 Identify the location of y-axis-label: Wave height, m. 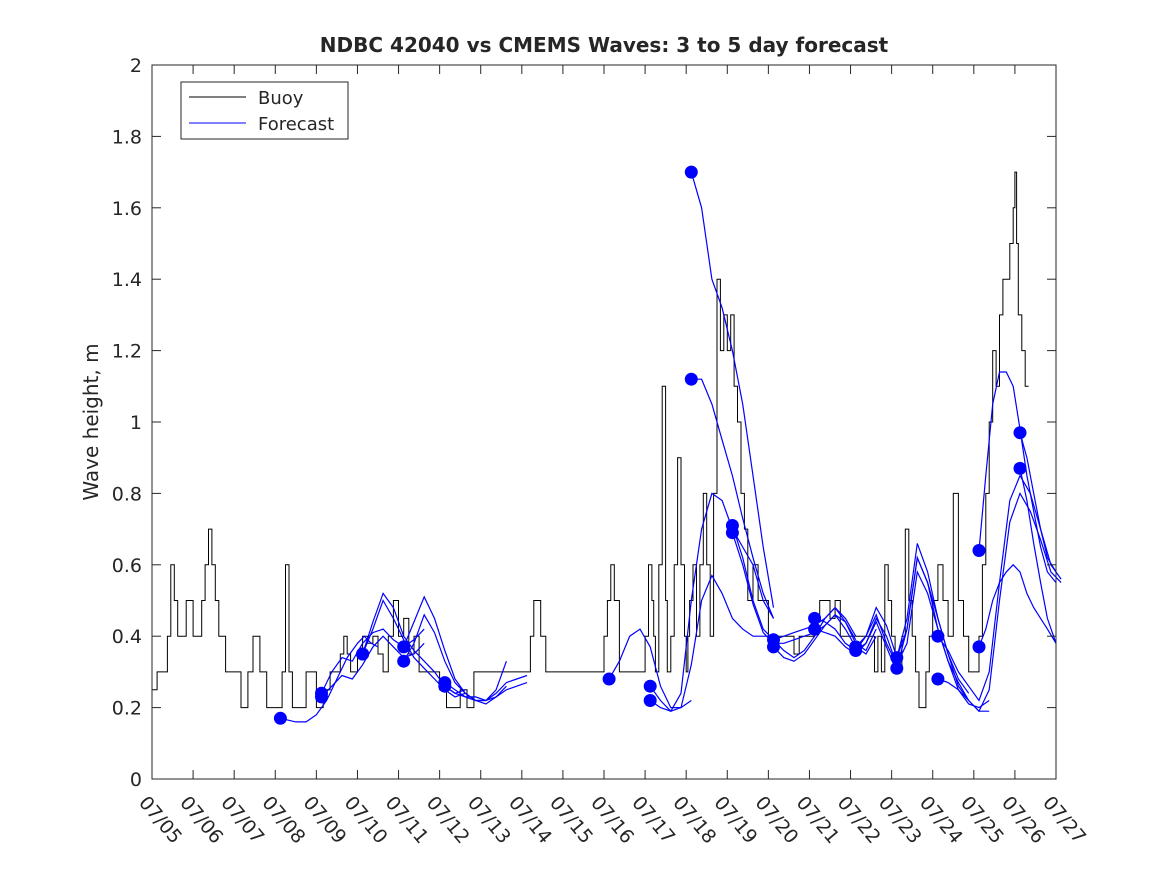
(91, 421).